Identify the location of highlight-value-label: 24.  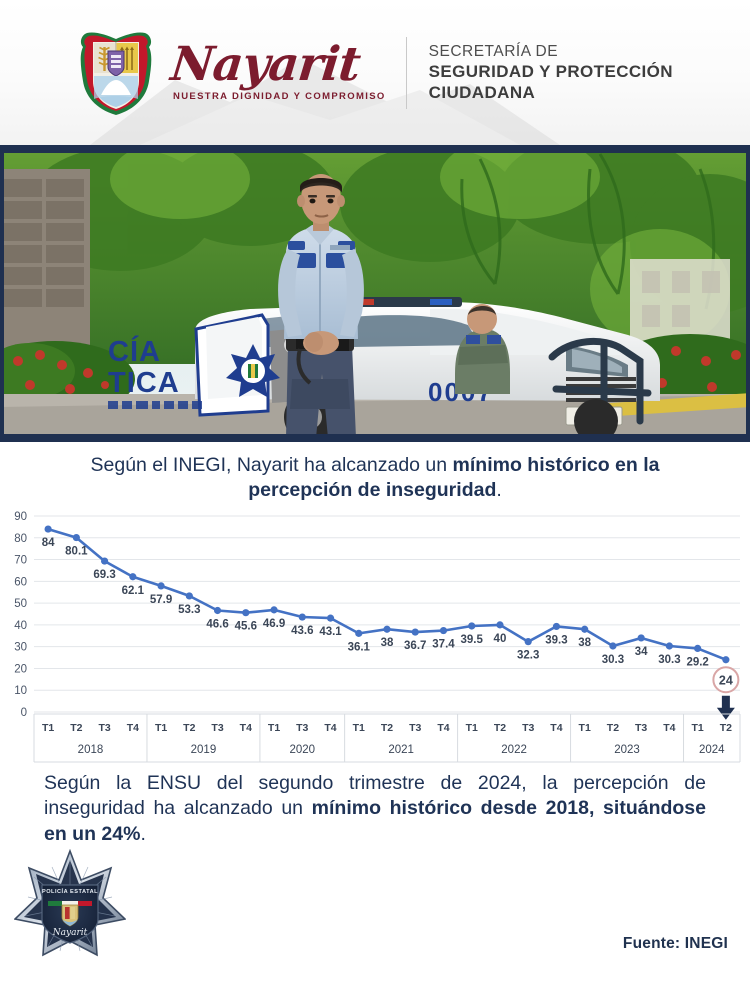
(726, 681).